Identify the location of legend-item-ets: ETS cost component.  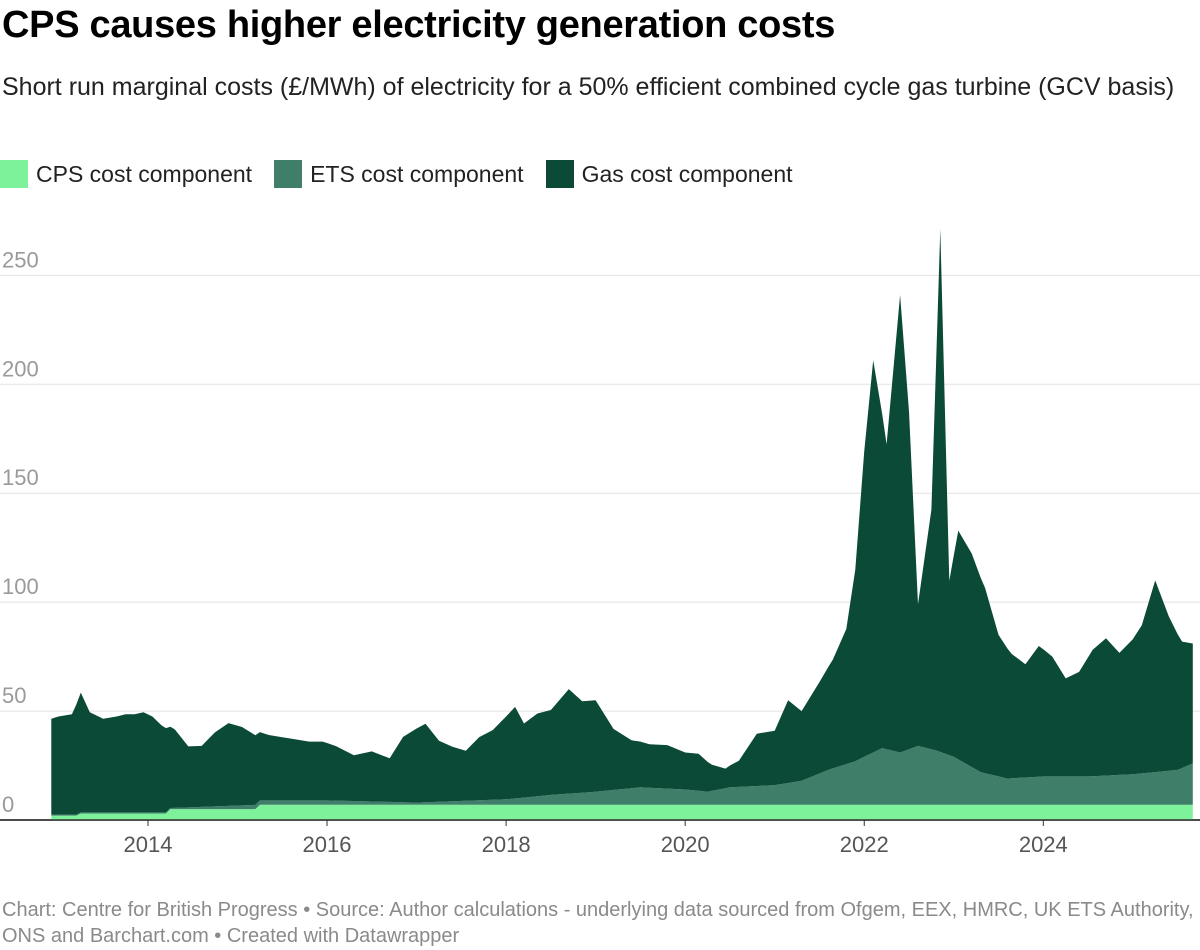
(399, 174).